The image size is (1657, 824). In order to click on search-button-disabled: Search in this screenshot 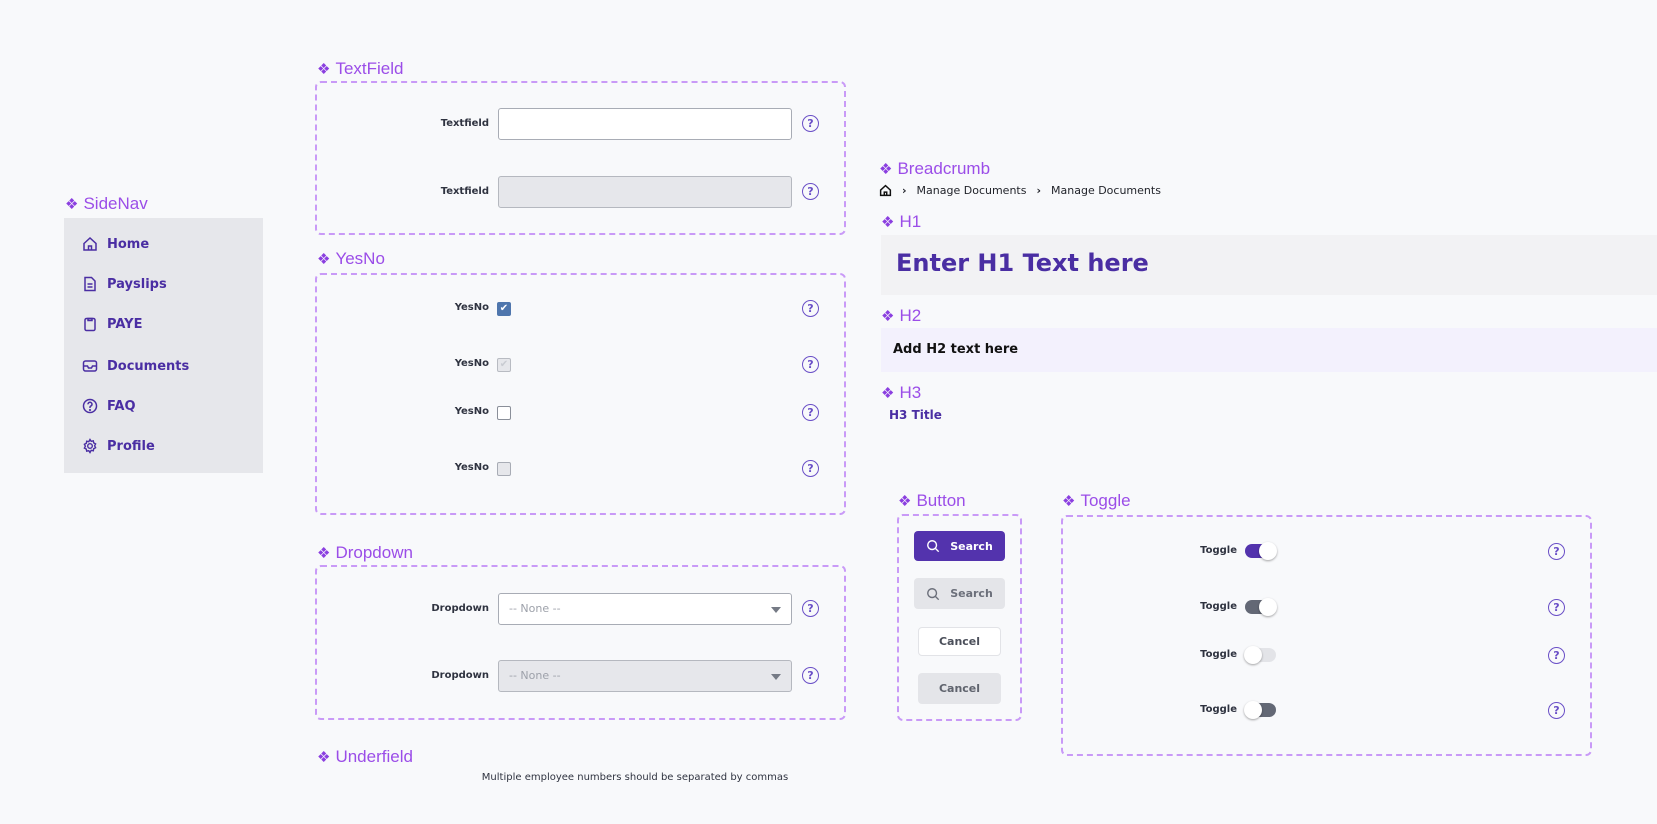, I will do `click(959, 593)`.